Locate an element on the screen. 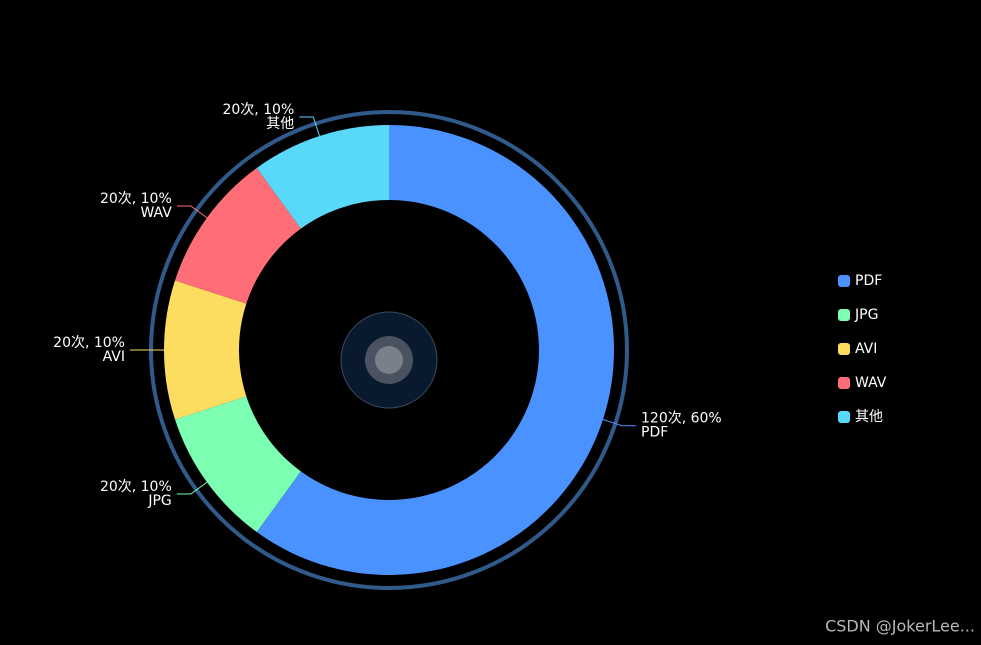  data-label-name: PDF is located at coordinates (654, 433).